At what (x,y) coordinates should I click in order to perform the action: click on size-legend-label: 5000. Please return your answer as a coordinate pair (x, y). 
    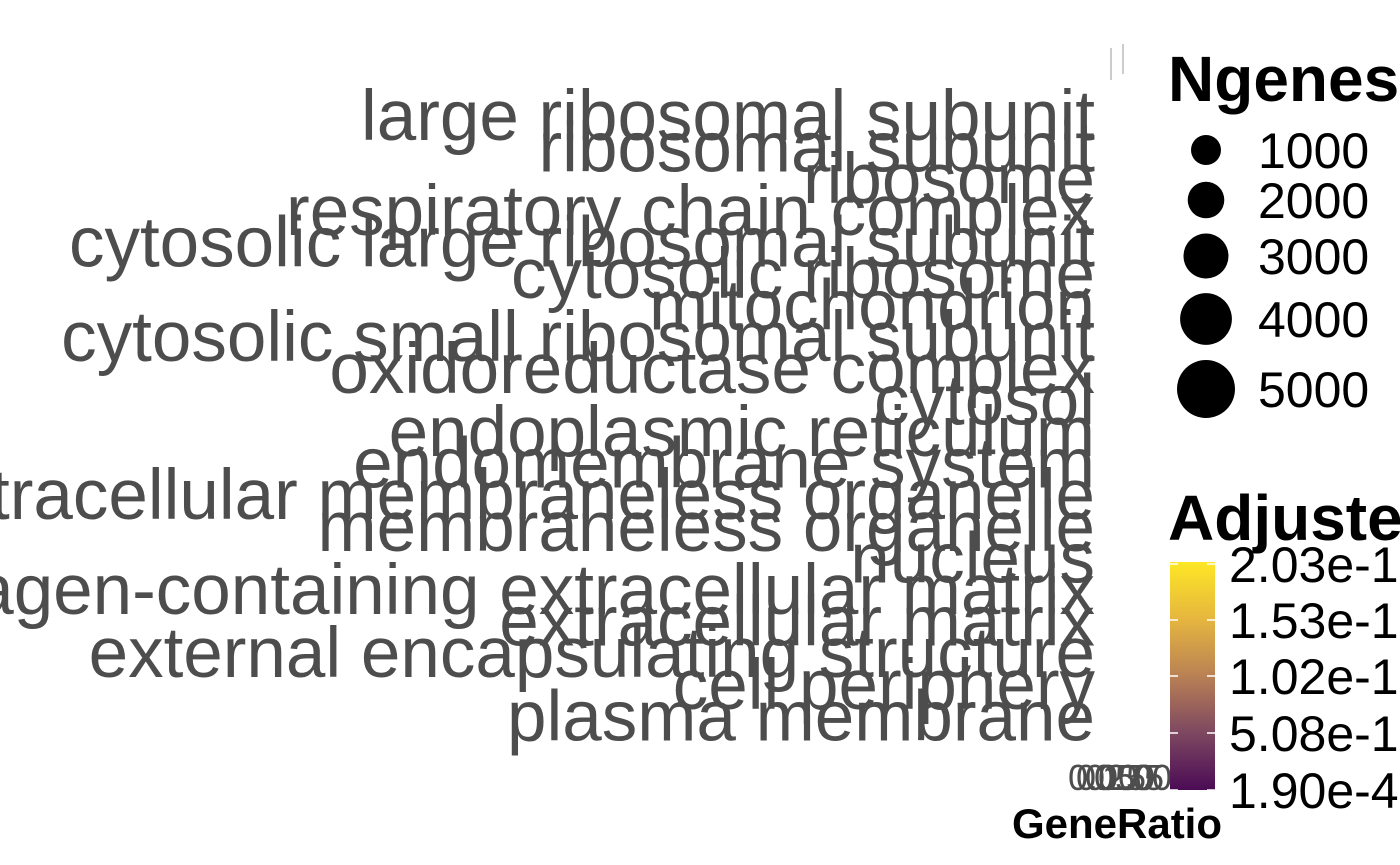
    Looking at the image, I should click on (1313, 390).